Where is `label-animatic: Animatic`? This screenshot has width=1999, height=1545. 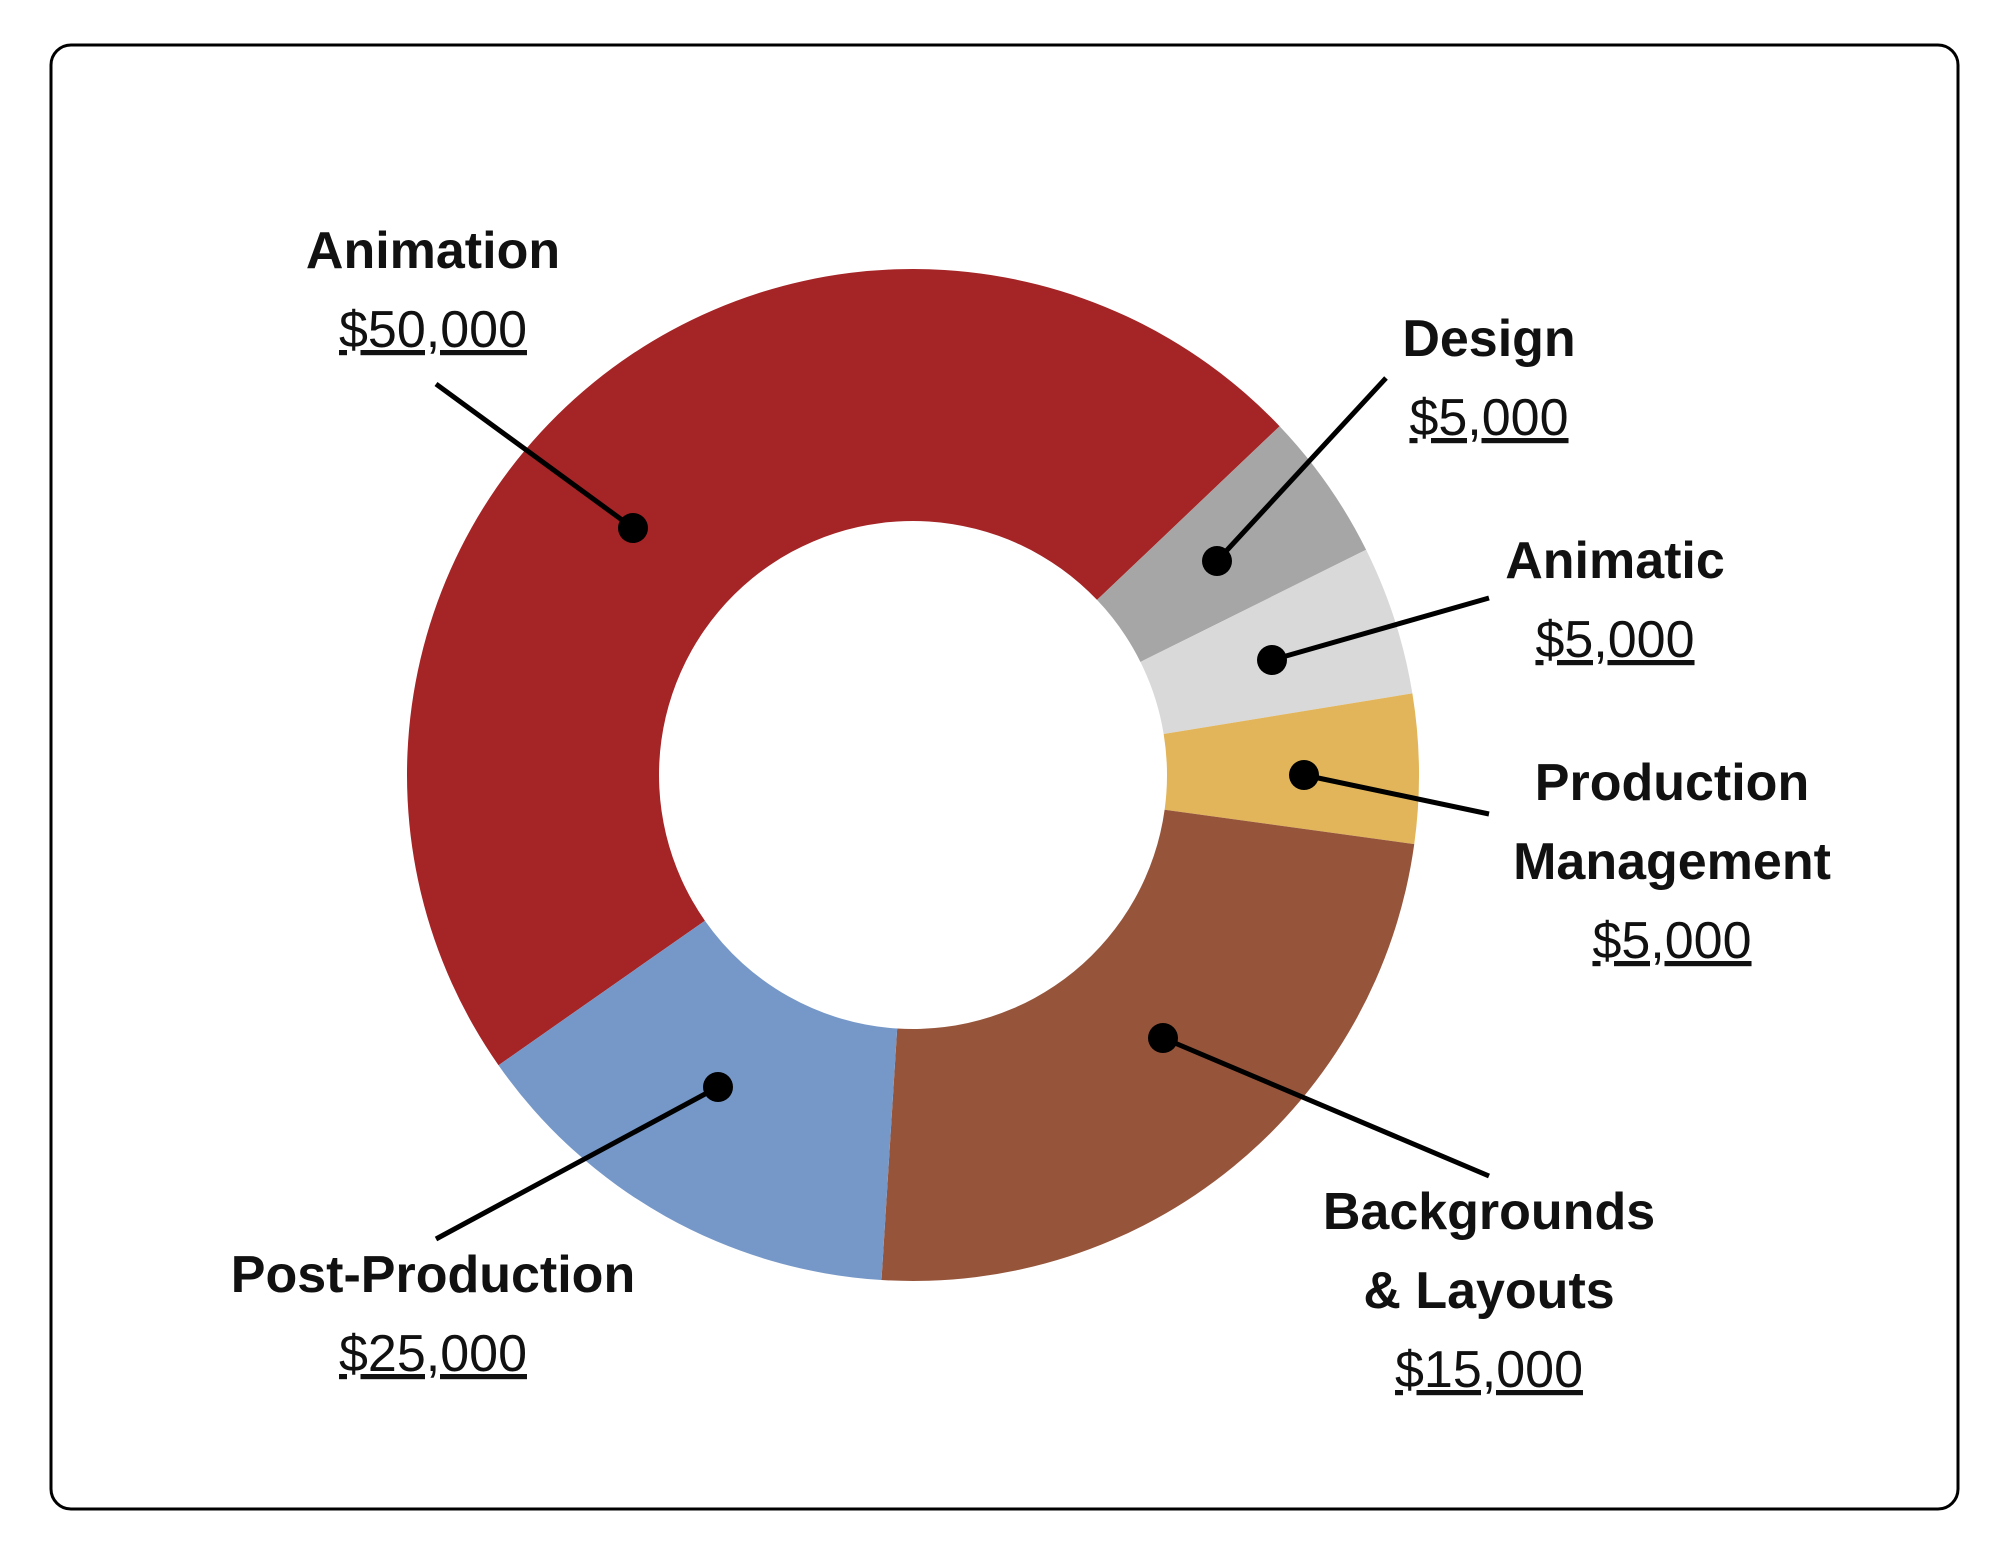 label-animatic: Animatic is located at coordinates (1615, 561).